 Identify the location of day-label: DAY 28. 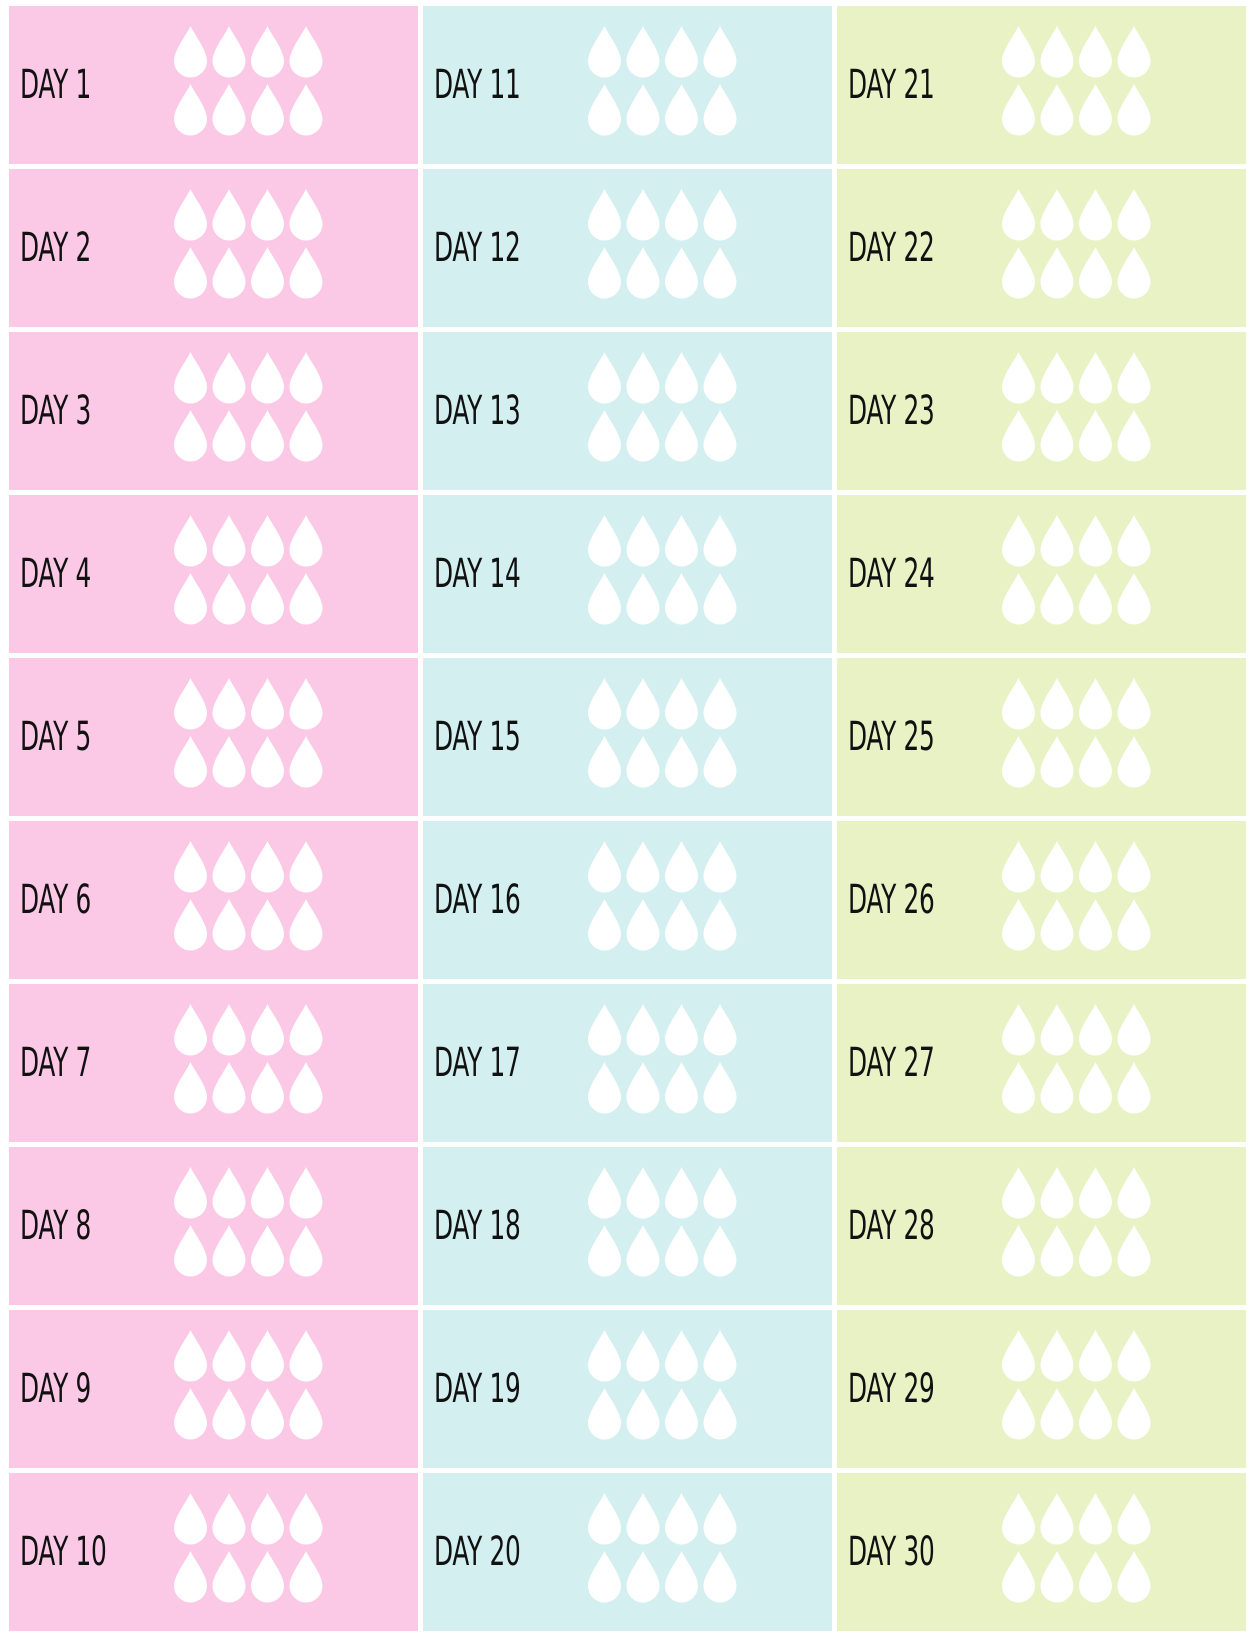
(891, 1226).